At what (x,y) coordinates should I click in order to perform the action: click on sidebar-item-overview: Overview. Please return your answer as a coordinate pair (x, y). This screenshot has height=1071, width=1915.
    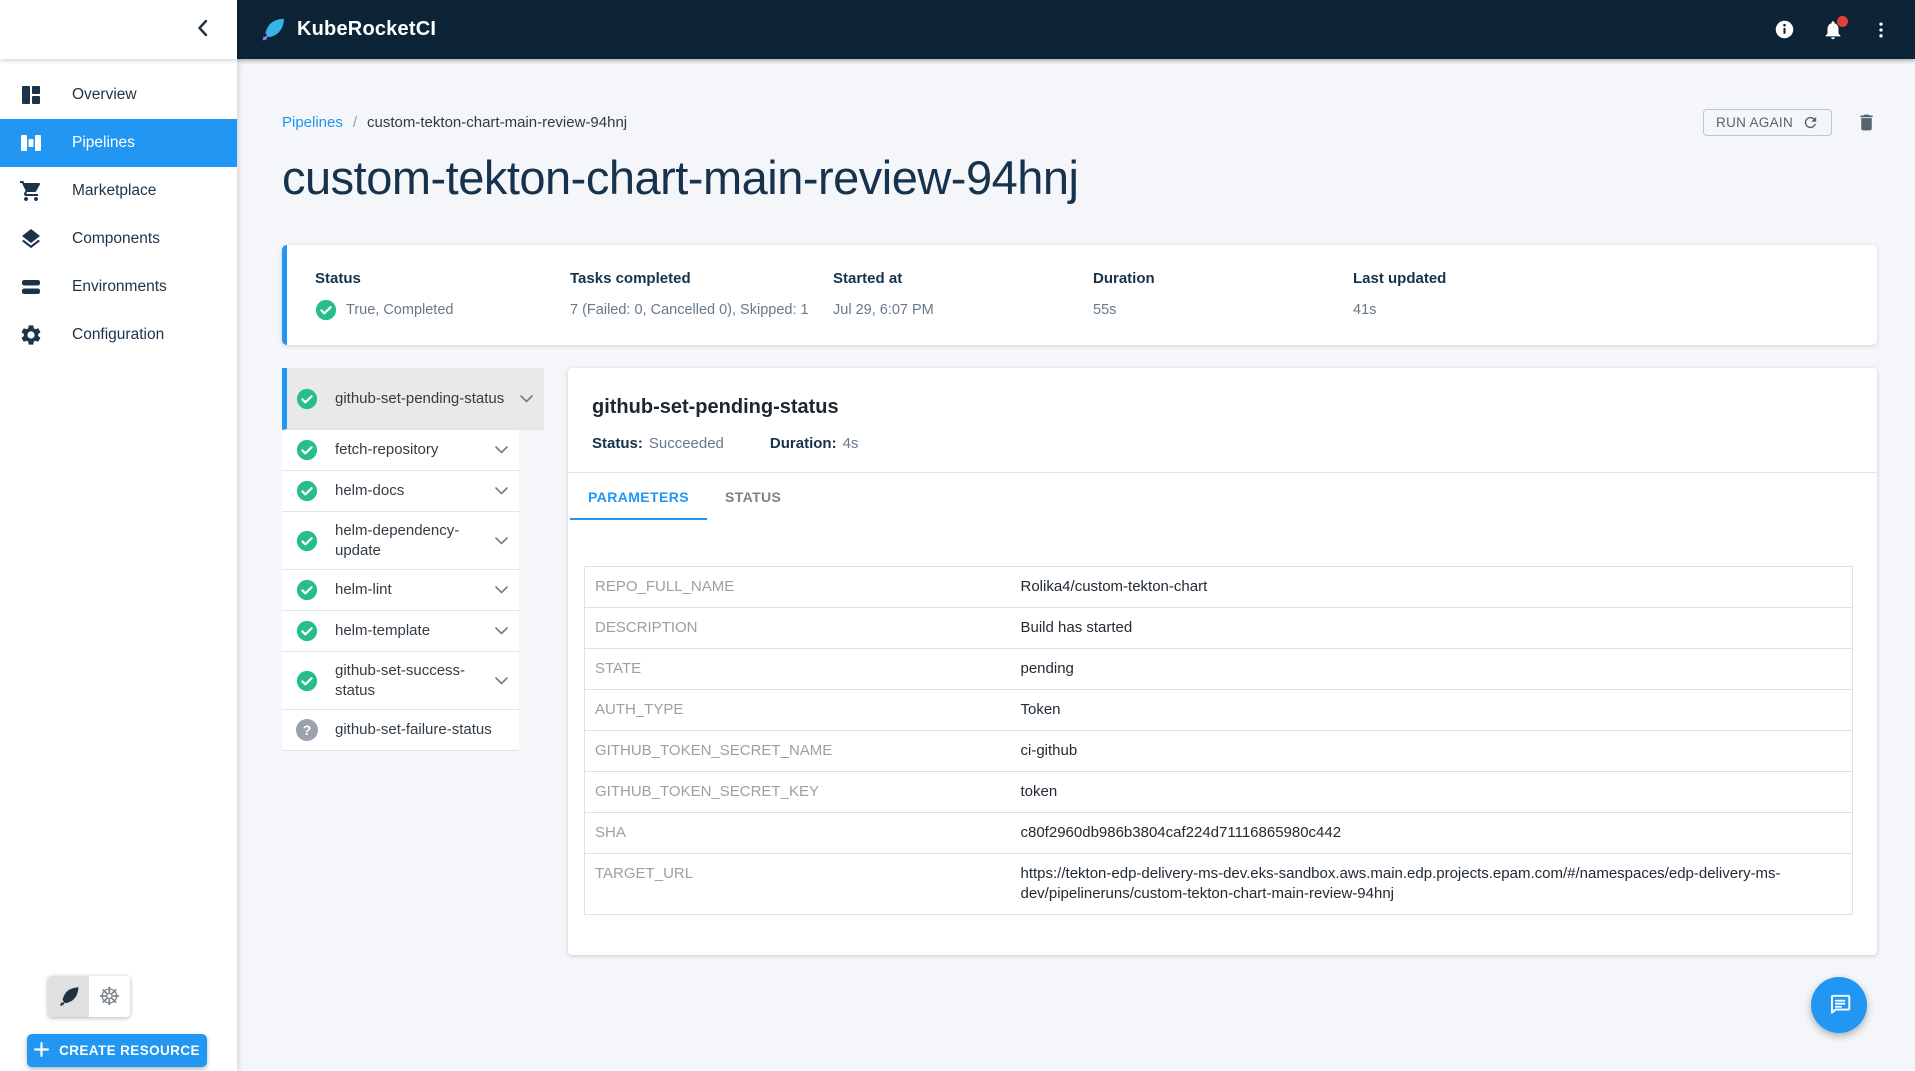
    Looking at the image, I should click on (118, 95).